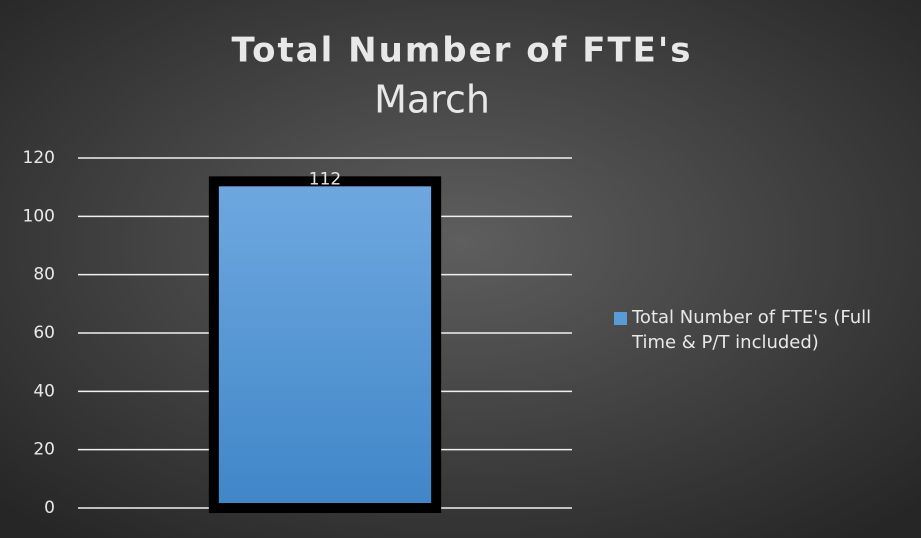  What do you see at coordinates (44, 333) in the screenshot?
I see `y-tick-label: 60` at bounding box center [44, 333].